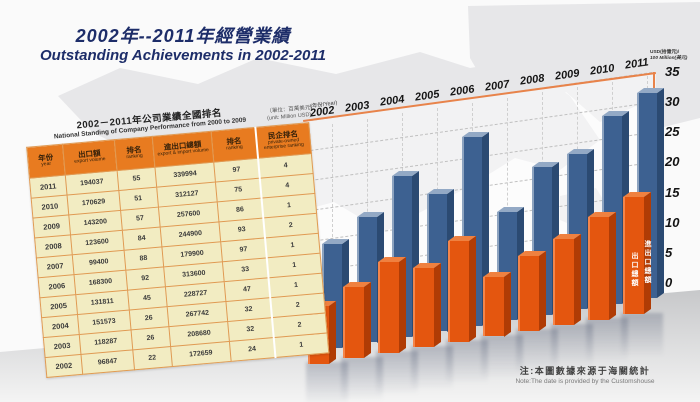 This screenshot has height=402, width=700. I want to click on table-cell: 96847, so click(107, 362).